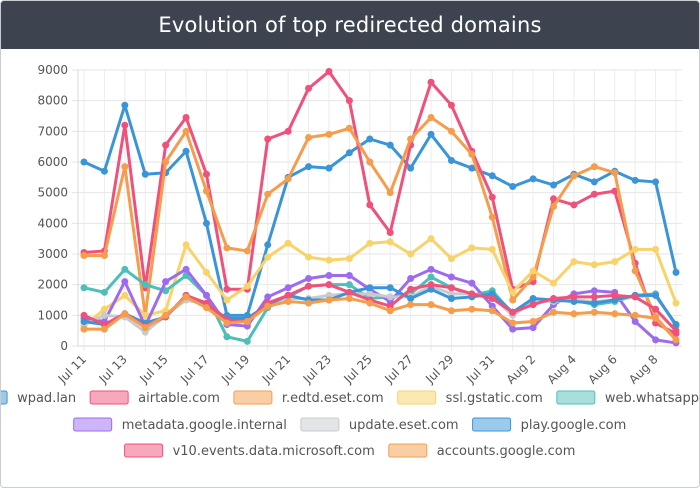 The height and width of the screenshot is (488, 700). What do you see at coordinates (482, 451) in the screenshot?
I see `legend-item: accounts.google.com` at bounding box center [482, 451].